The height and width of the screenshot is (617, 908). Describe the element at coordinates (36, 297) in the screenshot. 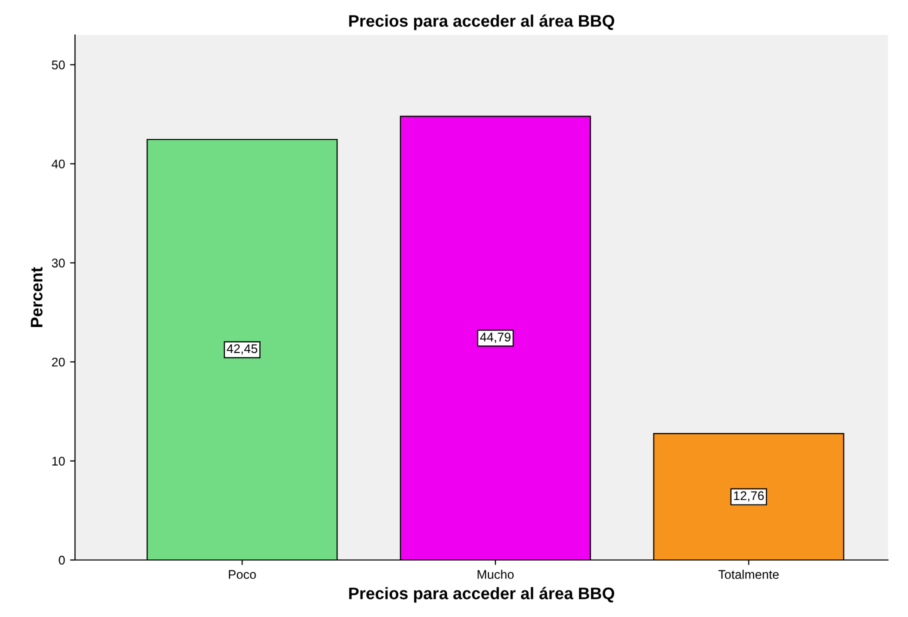

I see `y-axis-title: Percent` at that location.